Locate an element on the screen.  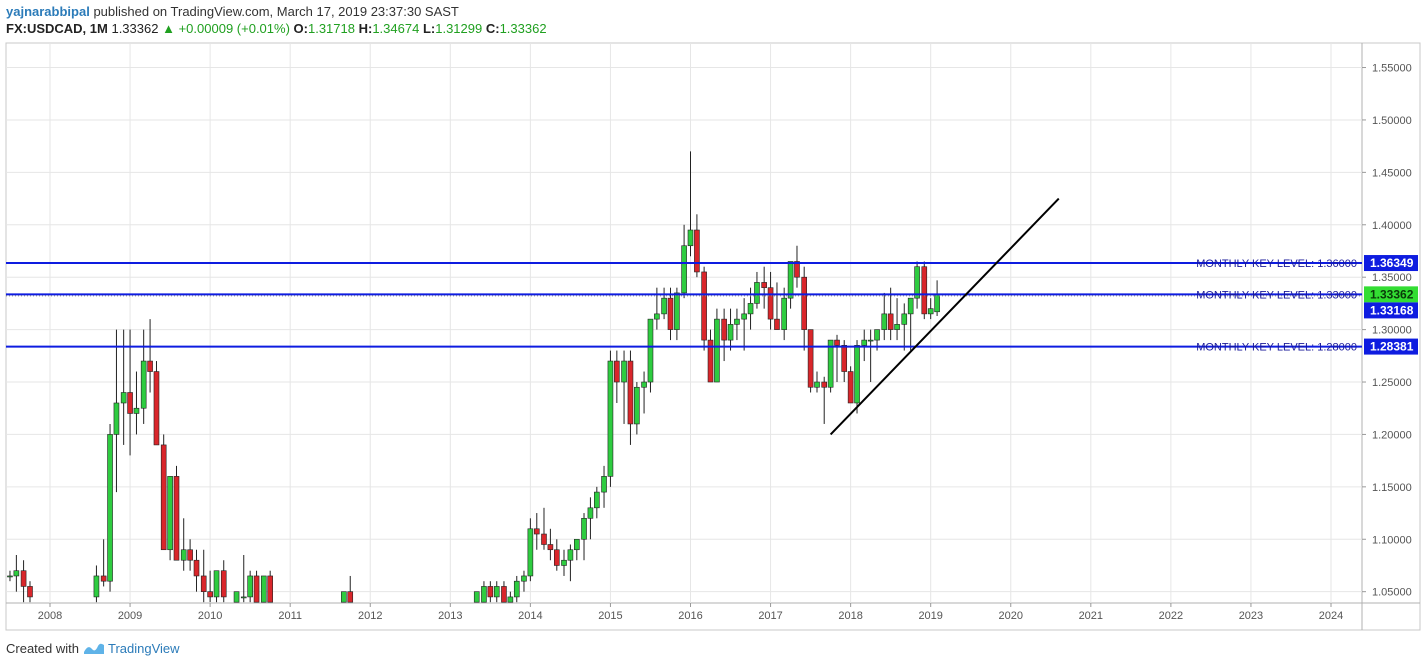
y-tick-label: 1.35000 is located at coordinates (1392, 278).